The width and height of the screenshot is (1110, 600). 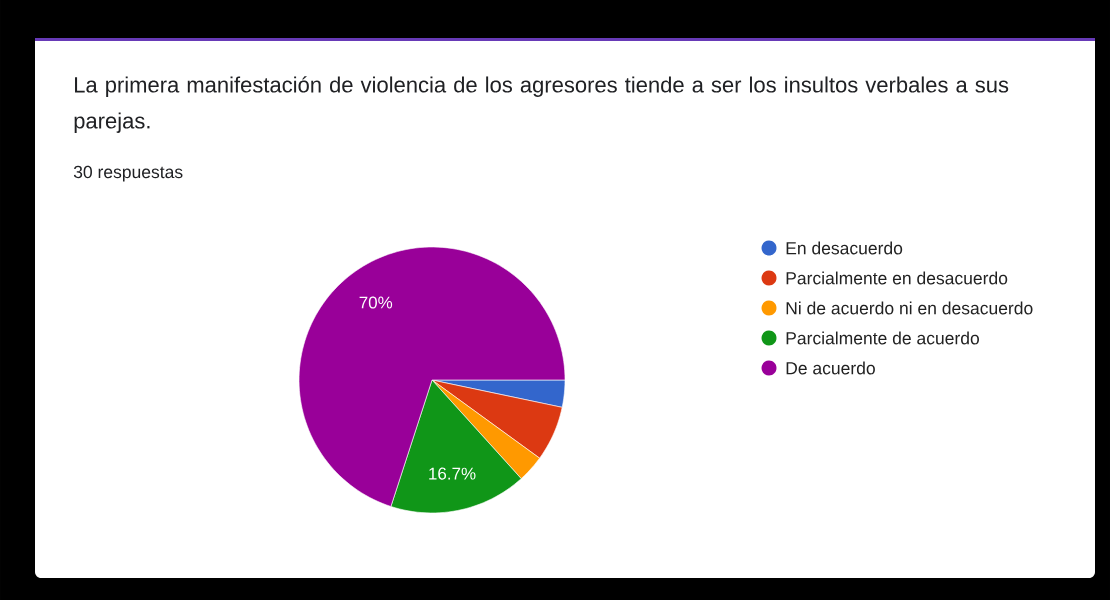 What do you see at coordinates (844, 248) in the screenshot?
I see `legend-label: En desacuerdo` at bounding box center [844, 248].